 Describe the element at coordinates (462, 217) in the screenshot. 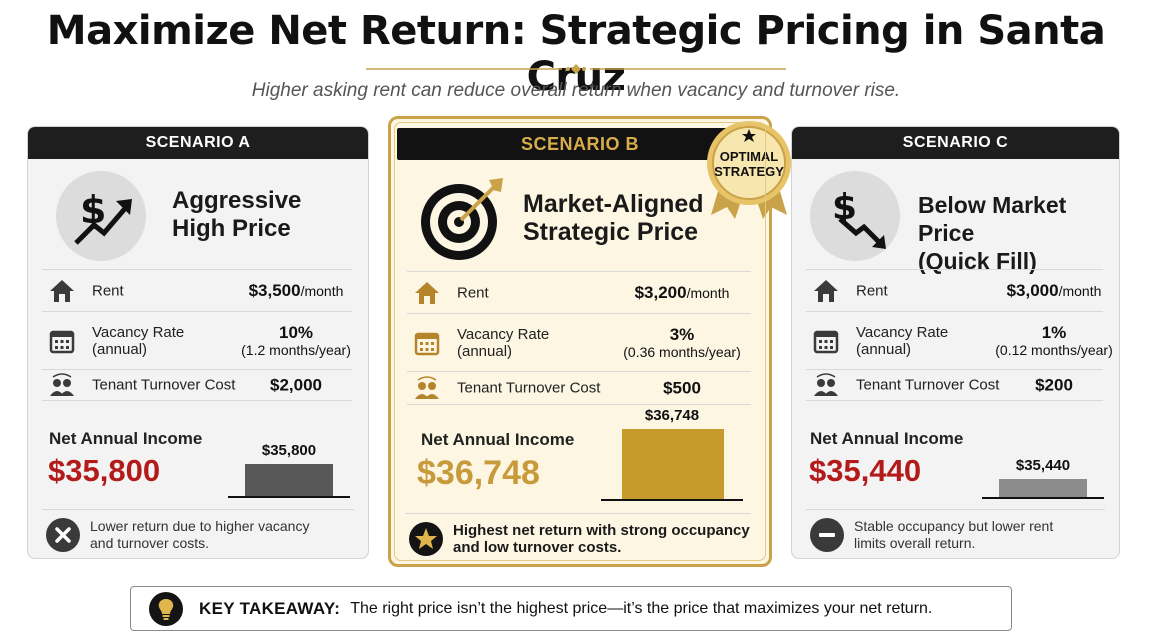

I see `target-arrow-icon` at that location.